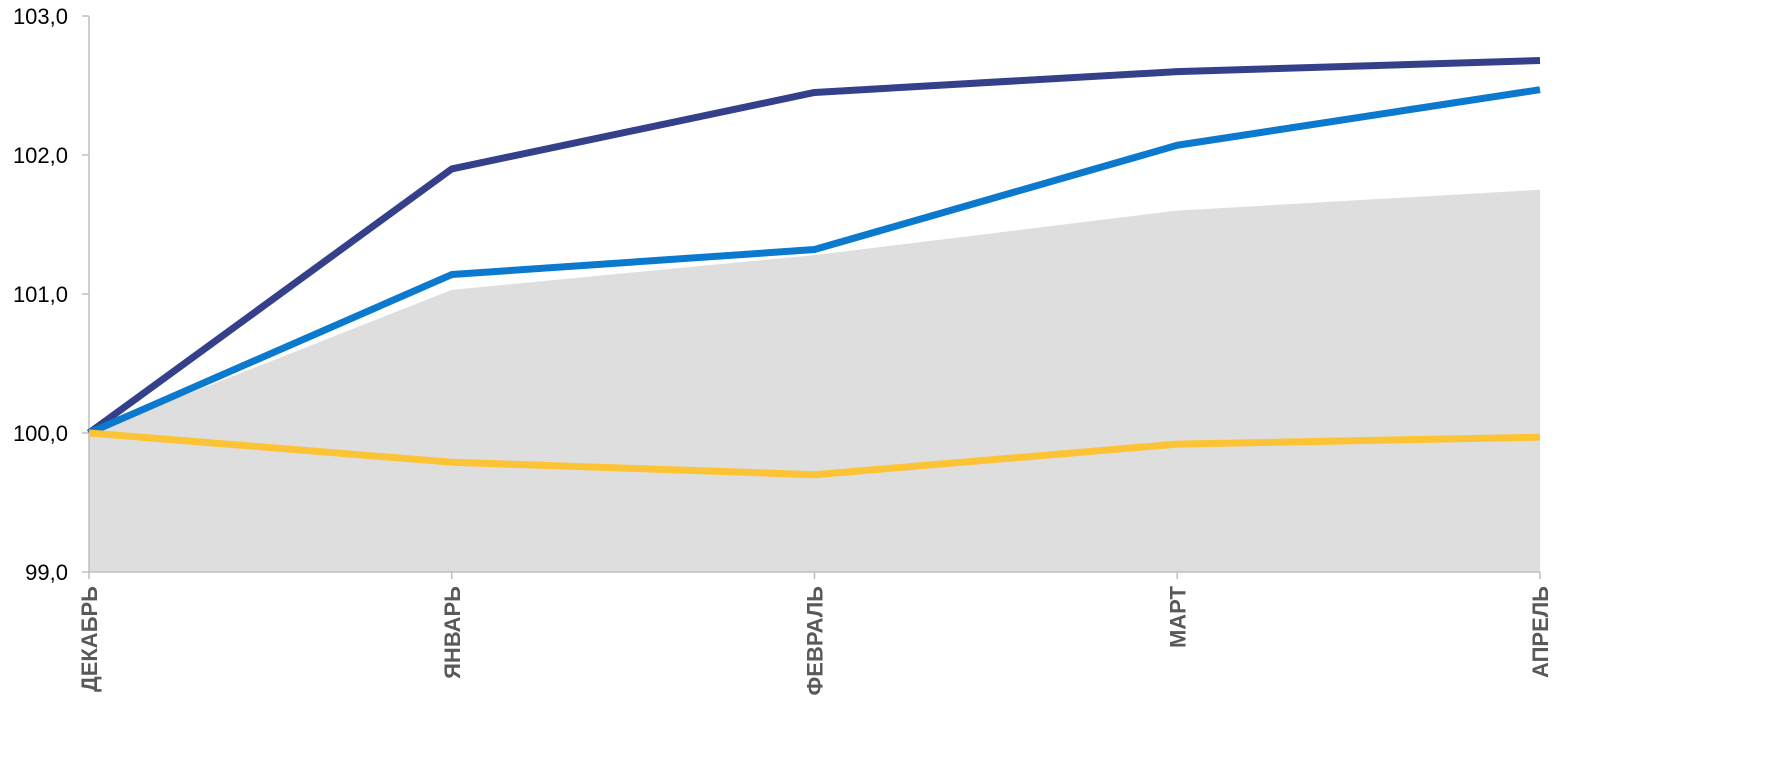  Describe the element at coordinates (452, 632) in the screenshot. I see `x-tick-label: ЯНВАРЬ` at that location.